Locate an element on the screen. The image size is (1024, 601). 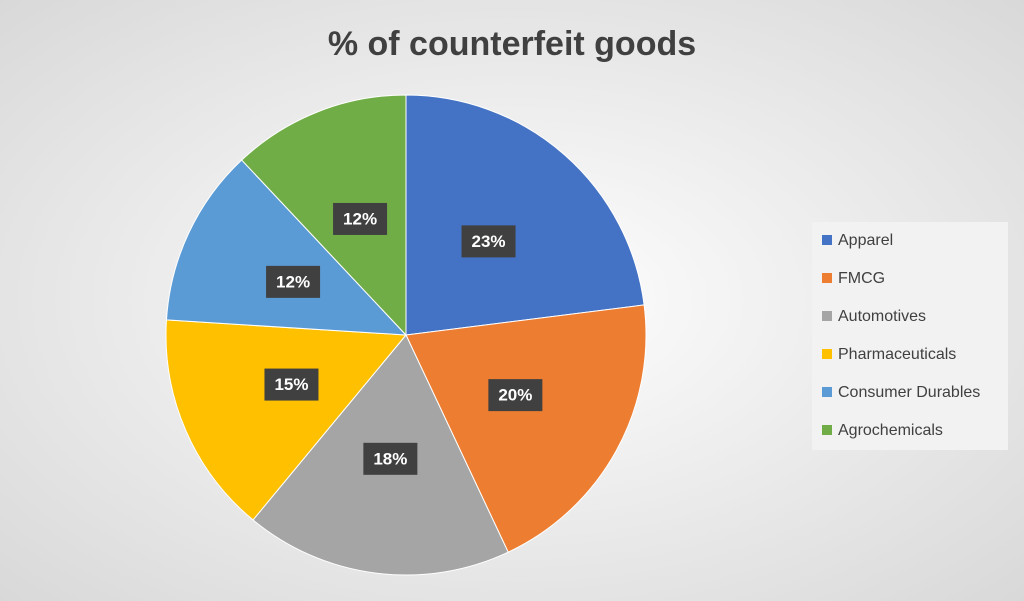
legend-label: Automotives is located at coordinates (882, 316).